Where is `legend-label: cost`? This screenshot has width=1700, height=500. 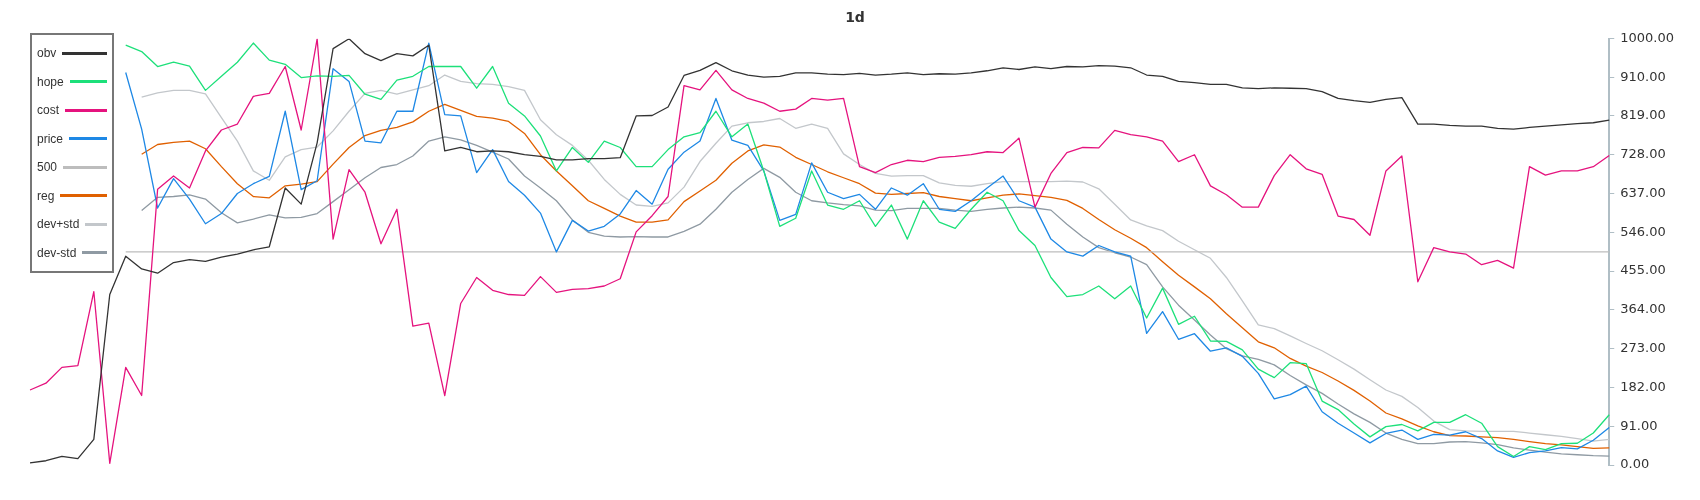 legend-label: cost is located at coordinates (48, 110).